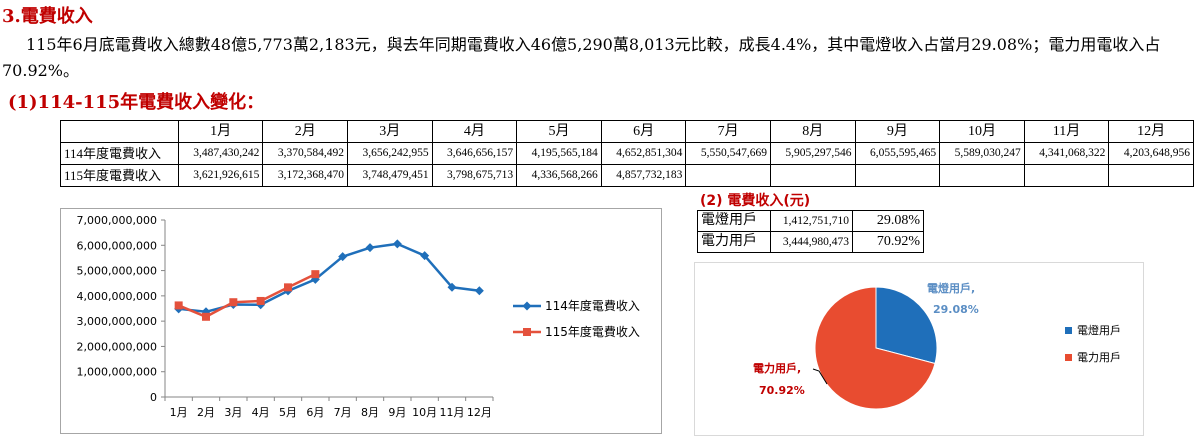 This screenshot has height=442, width=1194. Describe the element at coordinates (479, 412) in the screenshot. I see `x-tick-label: 12月` at that location.